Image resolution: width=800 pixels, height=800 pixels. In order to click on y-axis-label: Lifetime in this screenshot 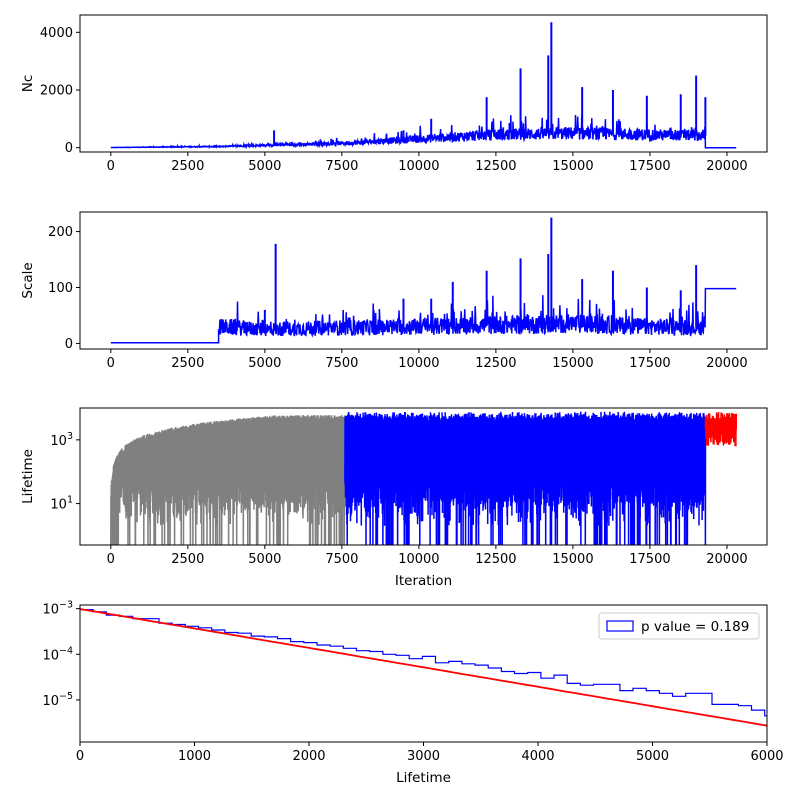, I will do `click(28, 476)`.